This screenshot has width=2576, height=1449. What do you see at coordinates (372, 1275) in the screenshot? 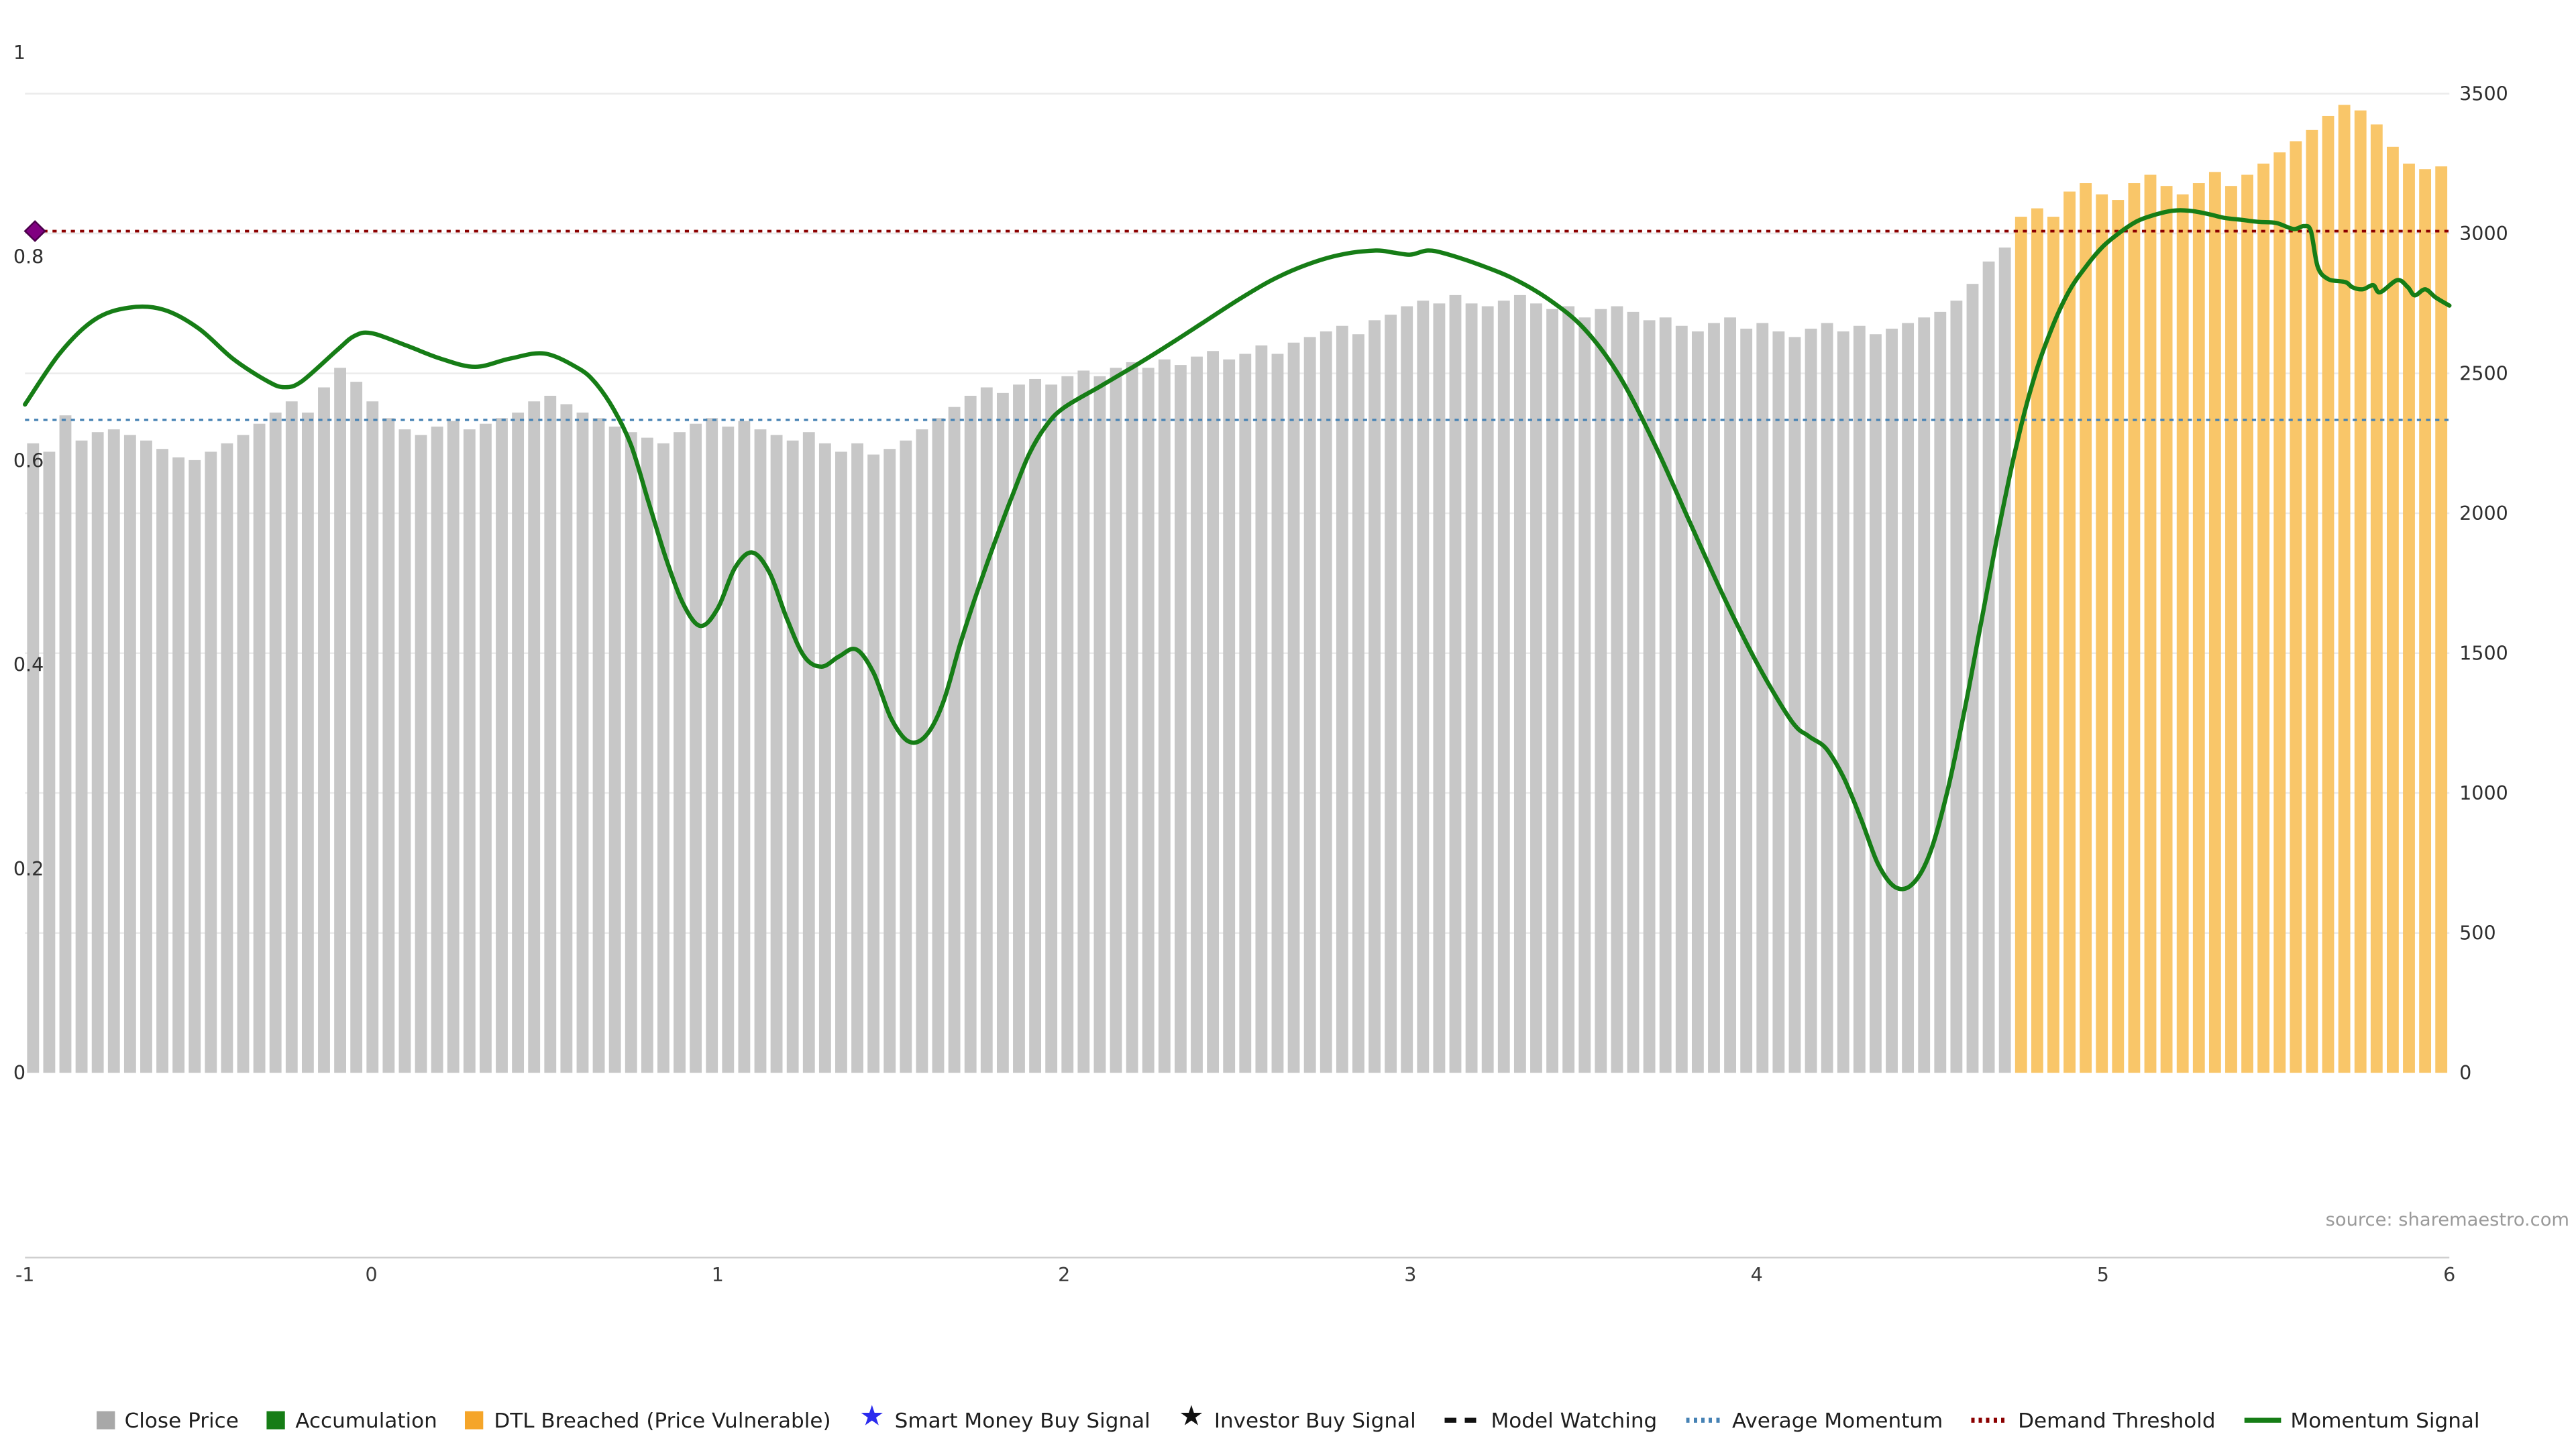
I see `x-axis-tick-label: 0` at bounding box center [372, 1275].